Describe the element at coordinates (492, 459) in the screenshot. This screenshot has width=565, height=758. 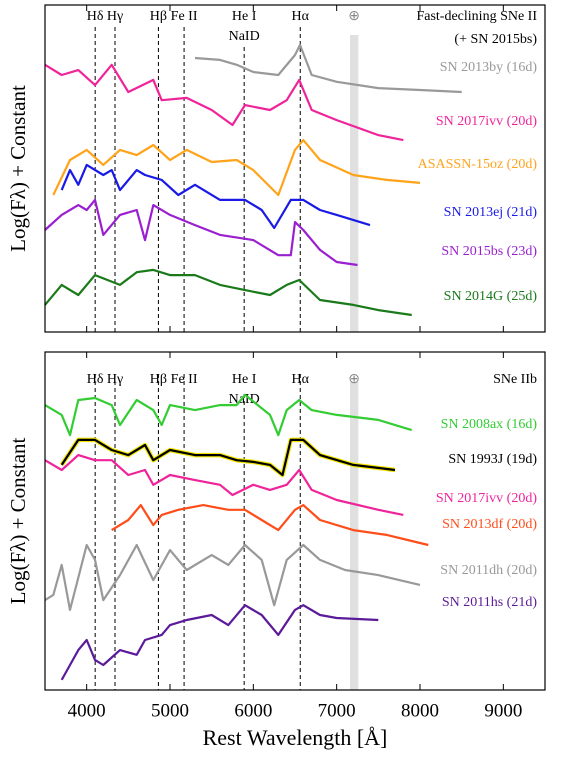
I see `series-label: SN 1993J (19d)` at that location.